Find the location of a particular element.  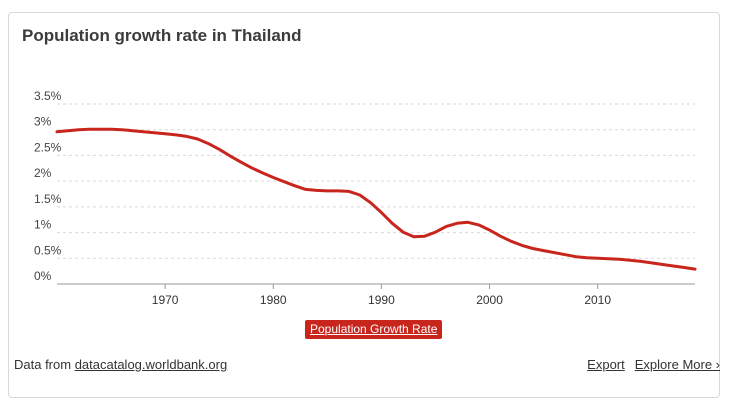

x-tick-label: 2010 is located at coordinates (597, 300).